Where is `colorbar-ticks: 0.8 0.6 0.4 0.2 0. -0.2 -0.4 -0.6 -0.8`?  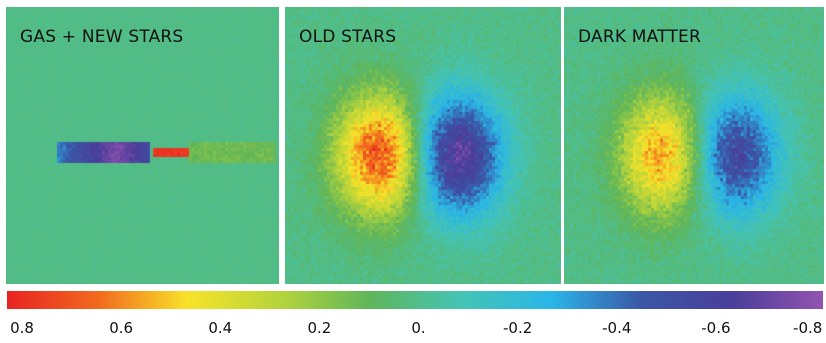 colorbar-ticks: 0.8 0.6 0.4 0.2 0. -0.2 -0.4 -0.6 -0.8 is located at coordinates (413, 331).